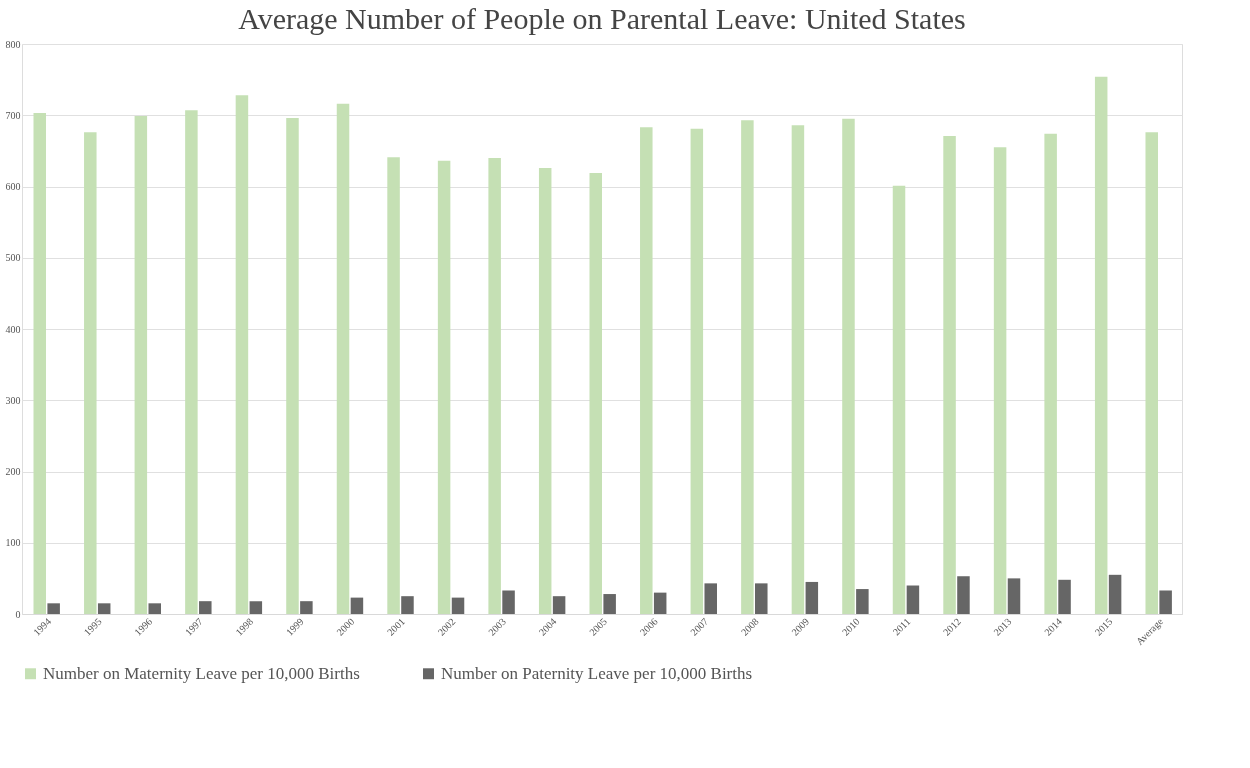  What do you see at coordinates (602, 18) in the screenshot?
I see `chart-title: Average Number of People on Parental Leave: United States` at bounding box center [602, 18].